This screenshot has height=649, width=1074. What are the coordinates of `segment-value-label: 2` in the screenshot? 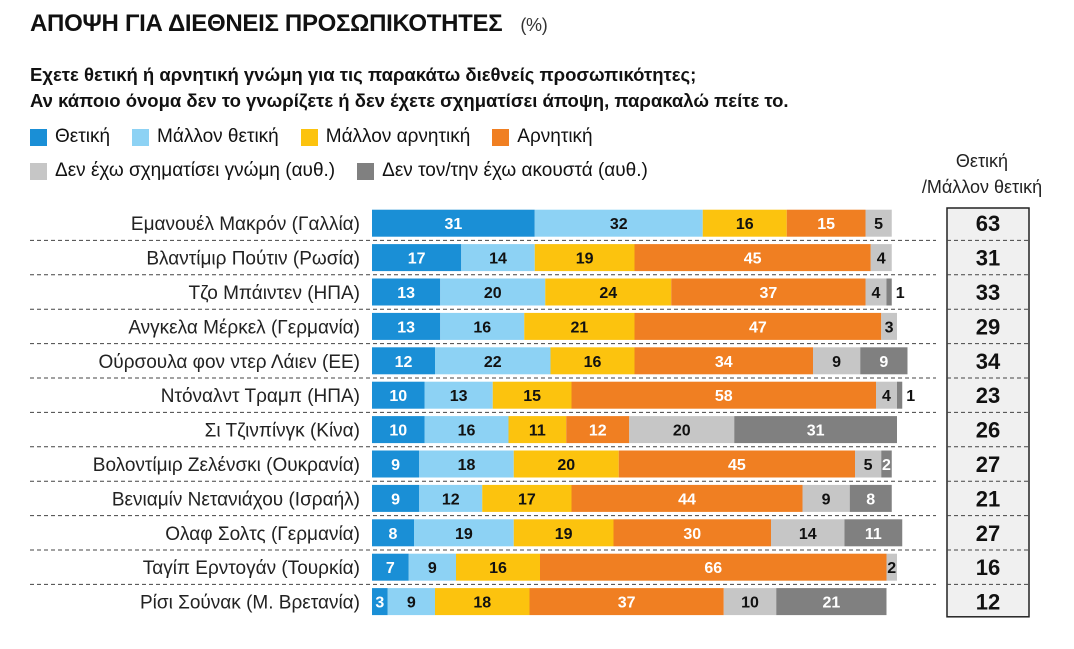 It's located at (886, 465).